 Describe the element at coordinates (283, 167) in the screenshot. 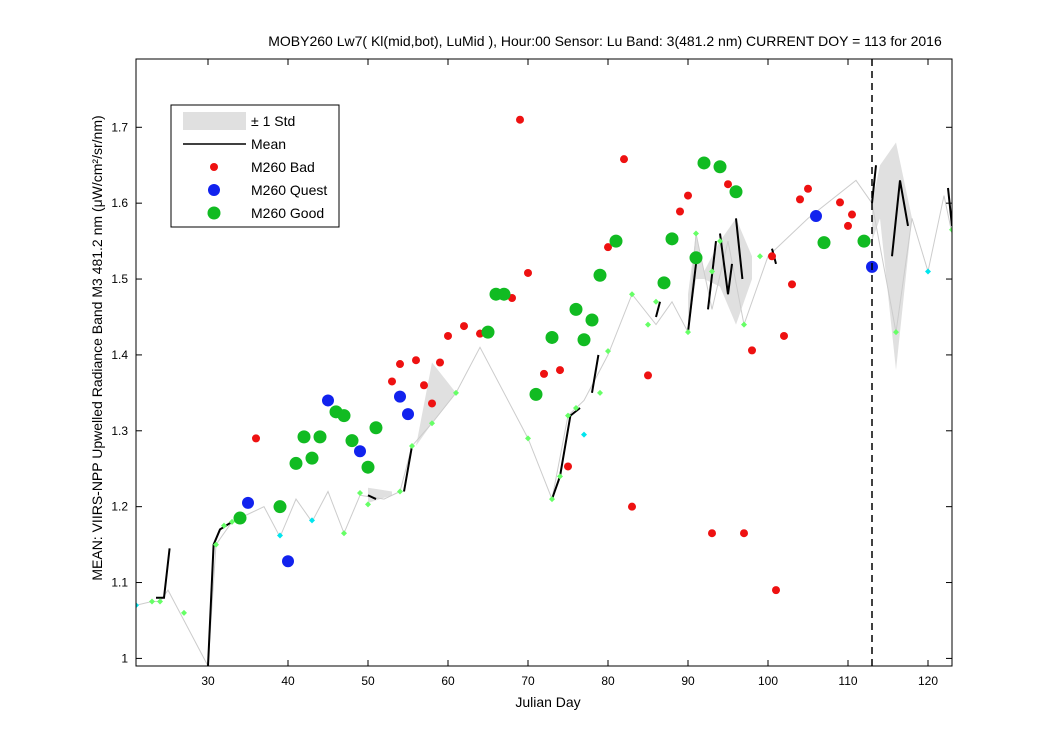

I see `legend-label-bad: M260 Bad` at that location.